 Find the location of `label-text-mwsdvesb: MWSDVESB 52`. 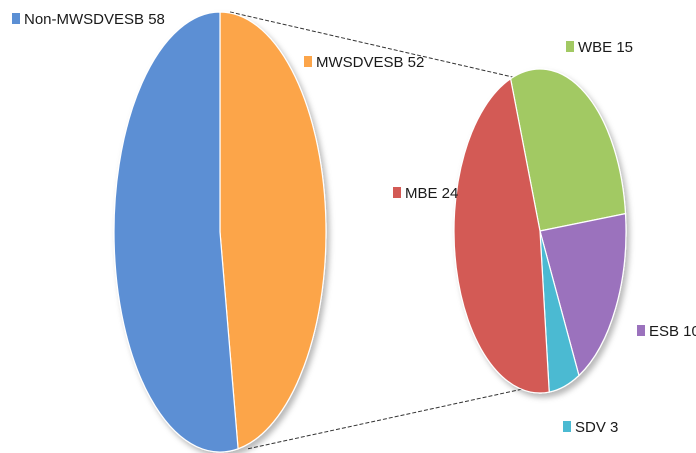

label-text-mwsdvesb: MWSDVESB 52 is located at coordinates (370, 62).